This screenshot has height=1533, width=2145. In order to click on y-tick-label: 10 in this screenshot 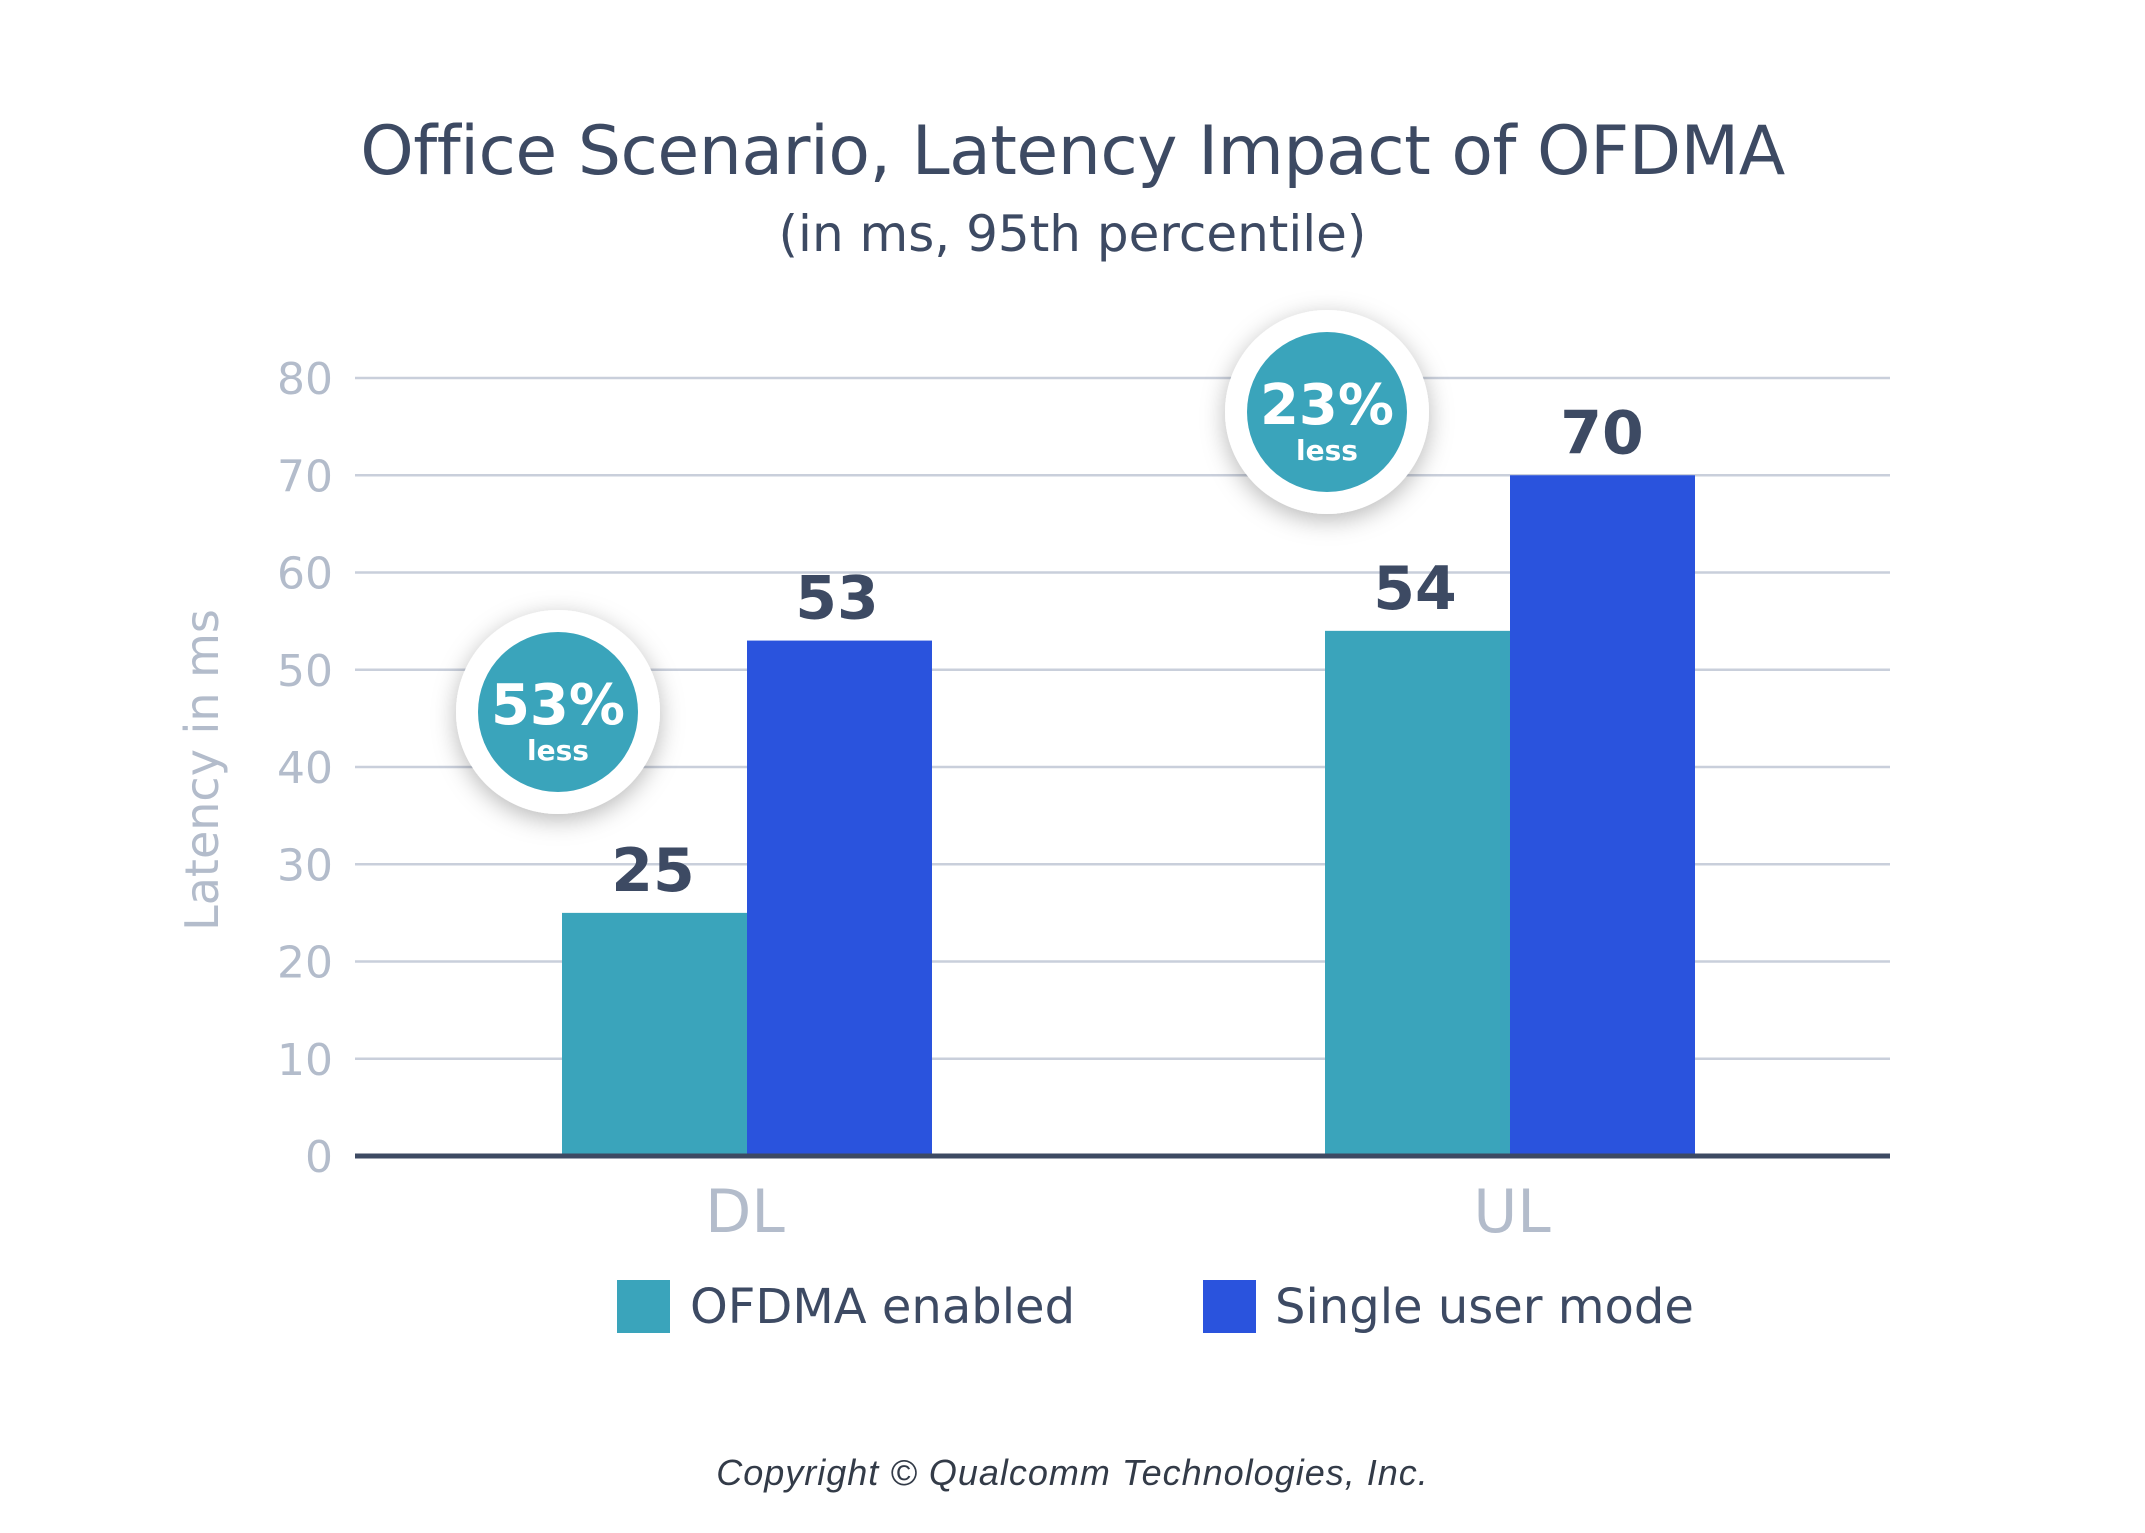, I will do `click(305, 1060)`.